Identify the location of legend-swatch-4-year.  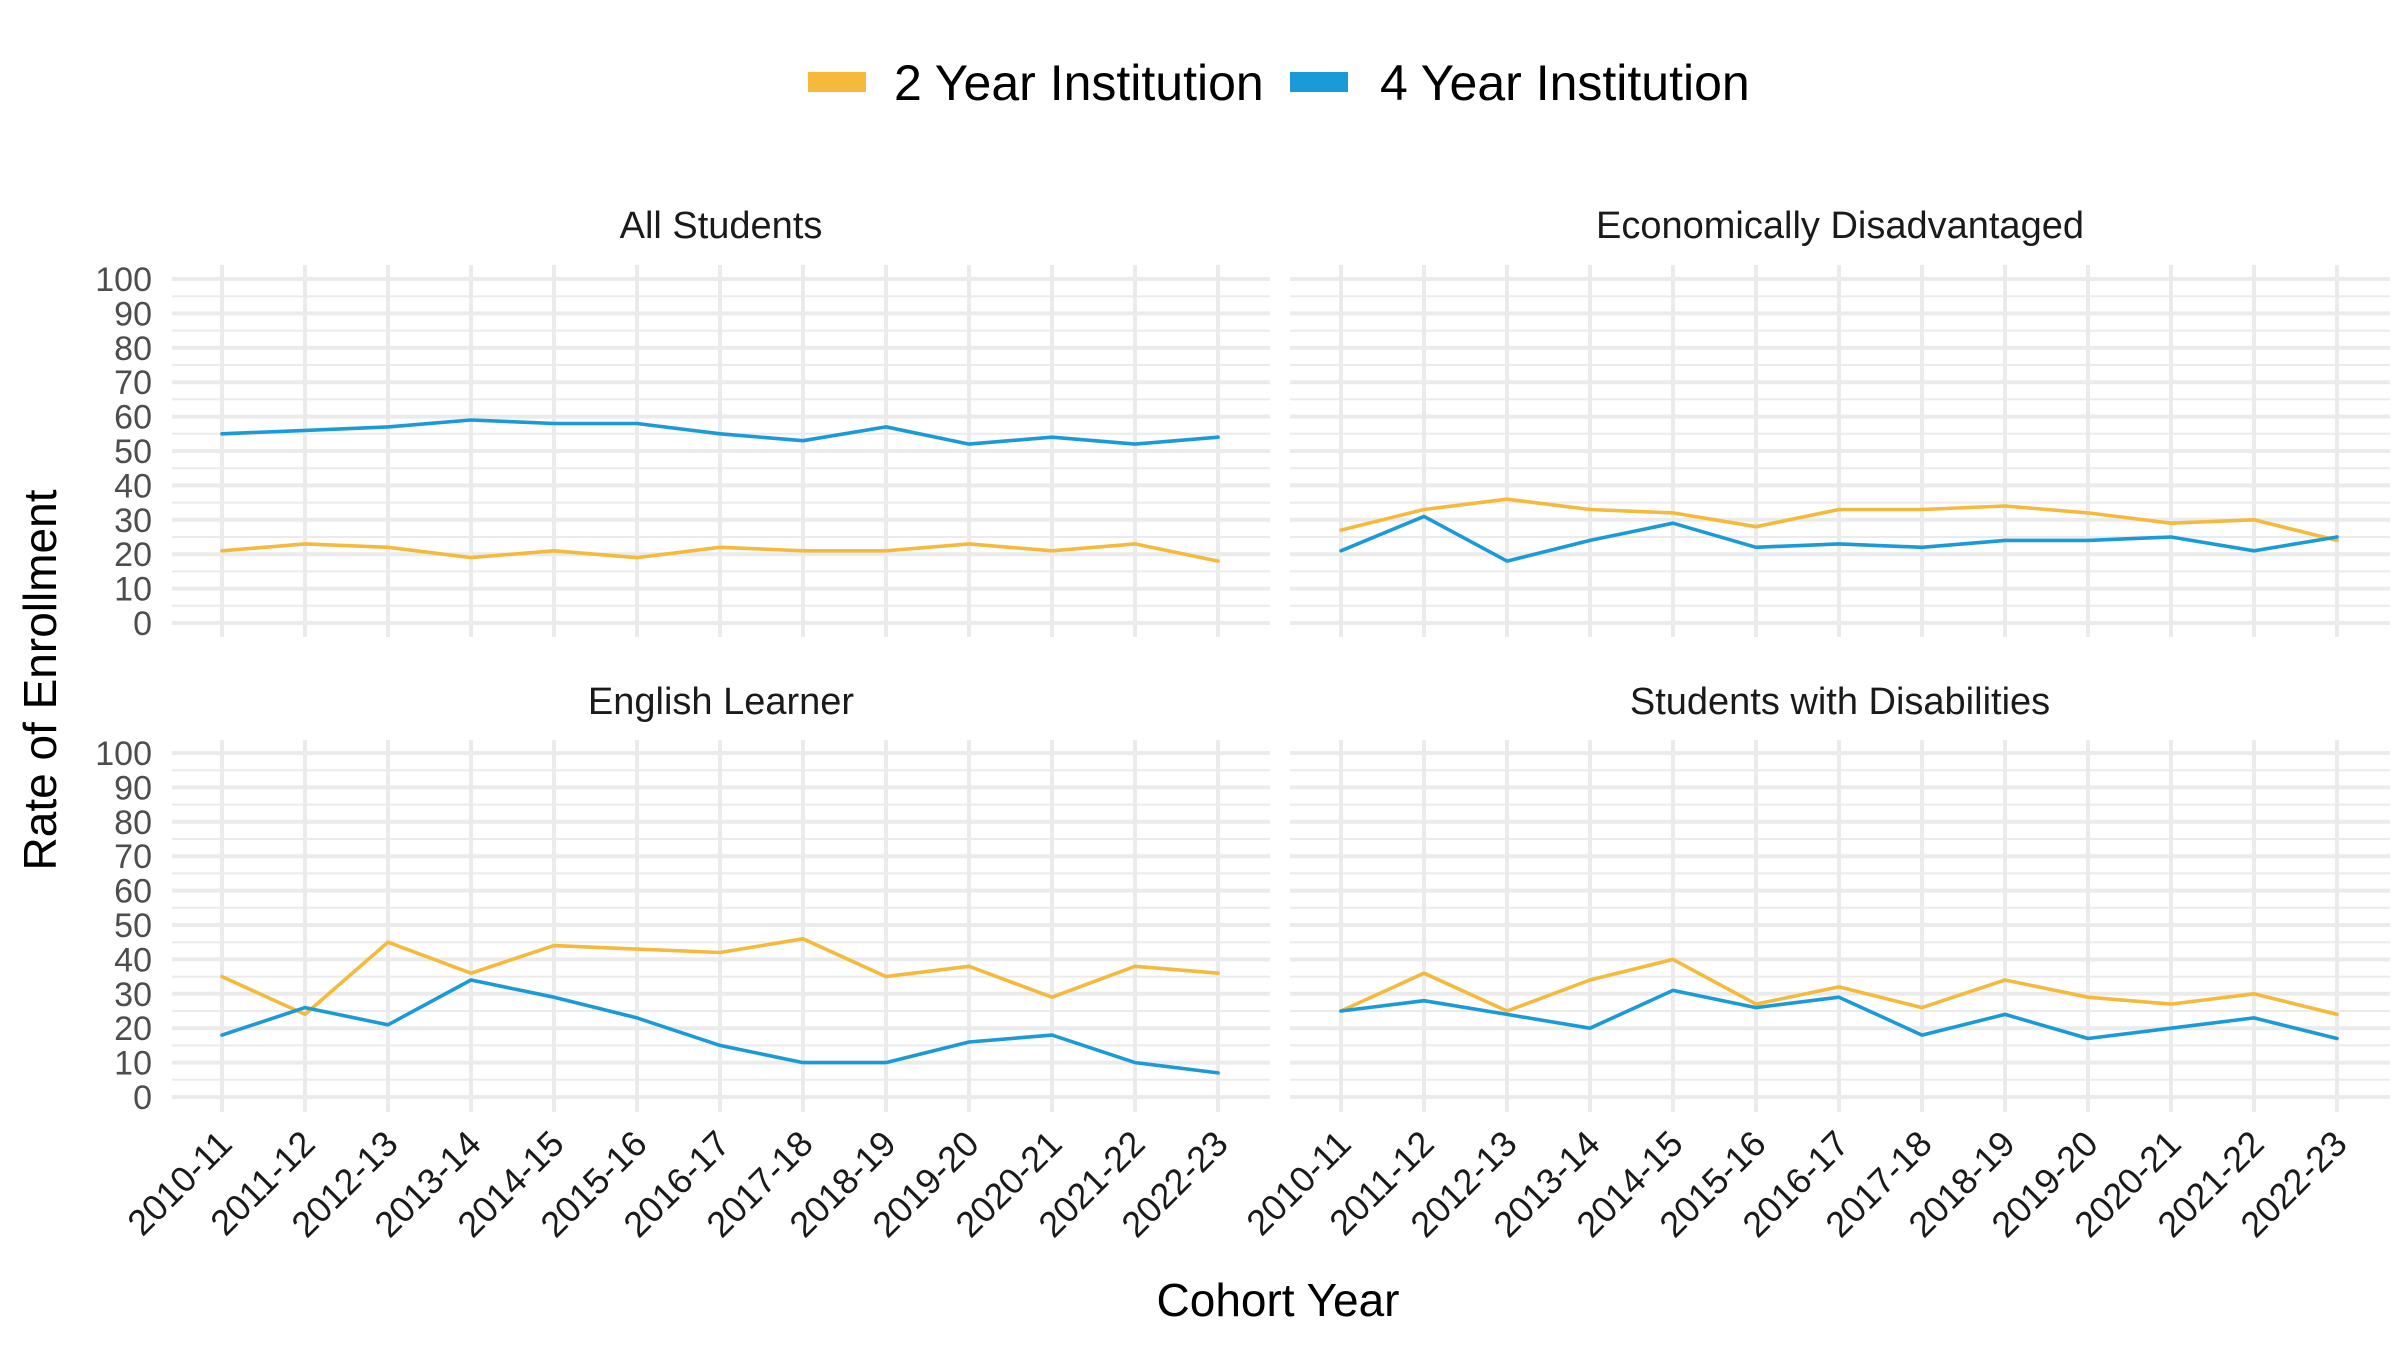
(1319, 82).